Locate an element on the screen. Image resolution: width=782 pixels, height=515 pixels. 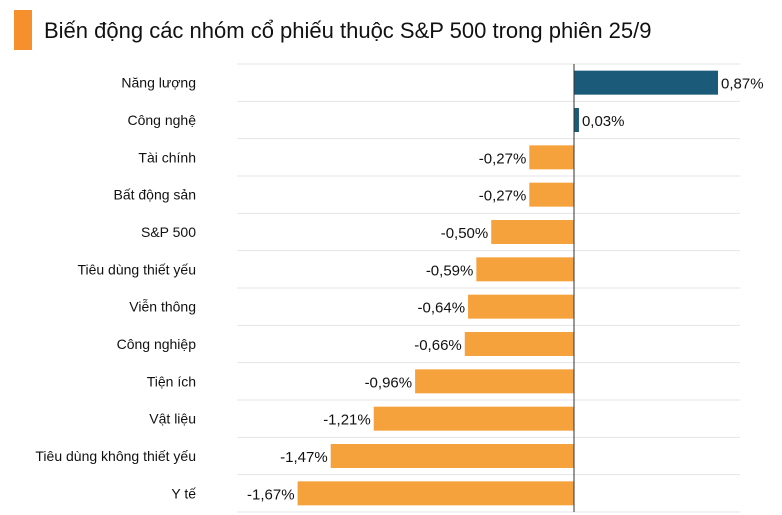
category-label: Công nghệ is located at coordinates (161, 120).